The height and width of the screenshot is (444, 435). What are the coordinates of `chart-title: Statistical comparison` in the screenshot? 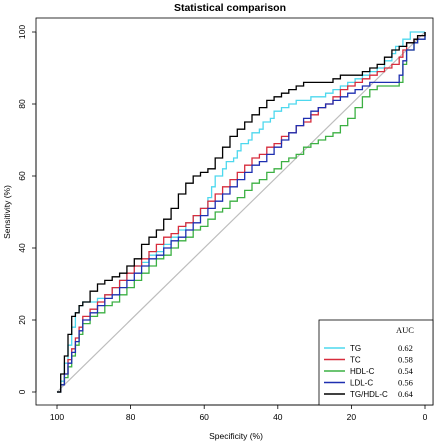 It's located at (230, 8).